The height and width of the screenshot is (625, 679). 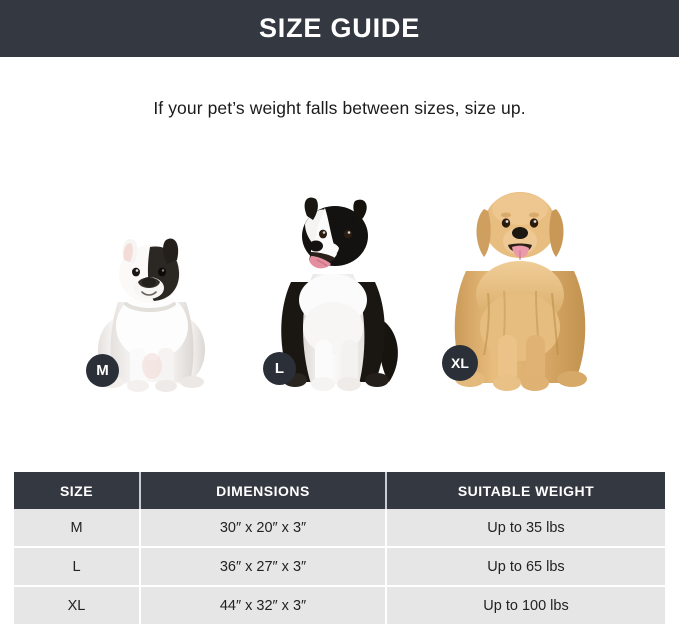 I want to click on cell-weight: Up to 65 lbs, so click(x=525, y=566).